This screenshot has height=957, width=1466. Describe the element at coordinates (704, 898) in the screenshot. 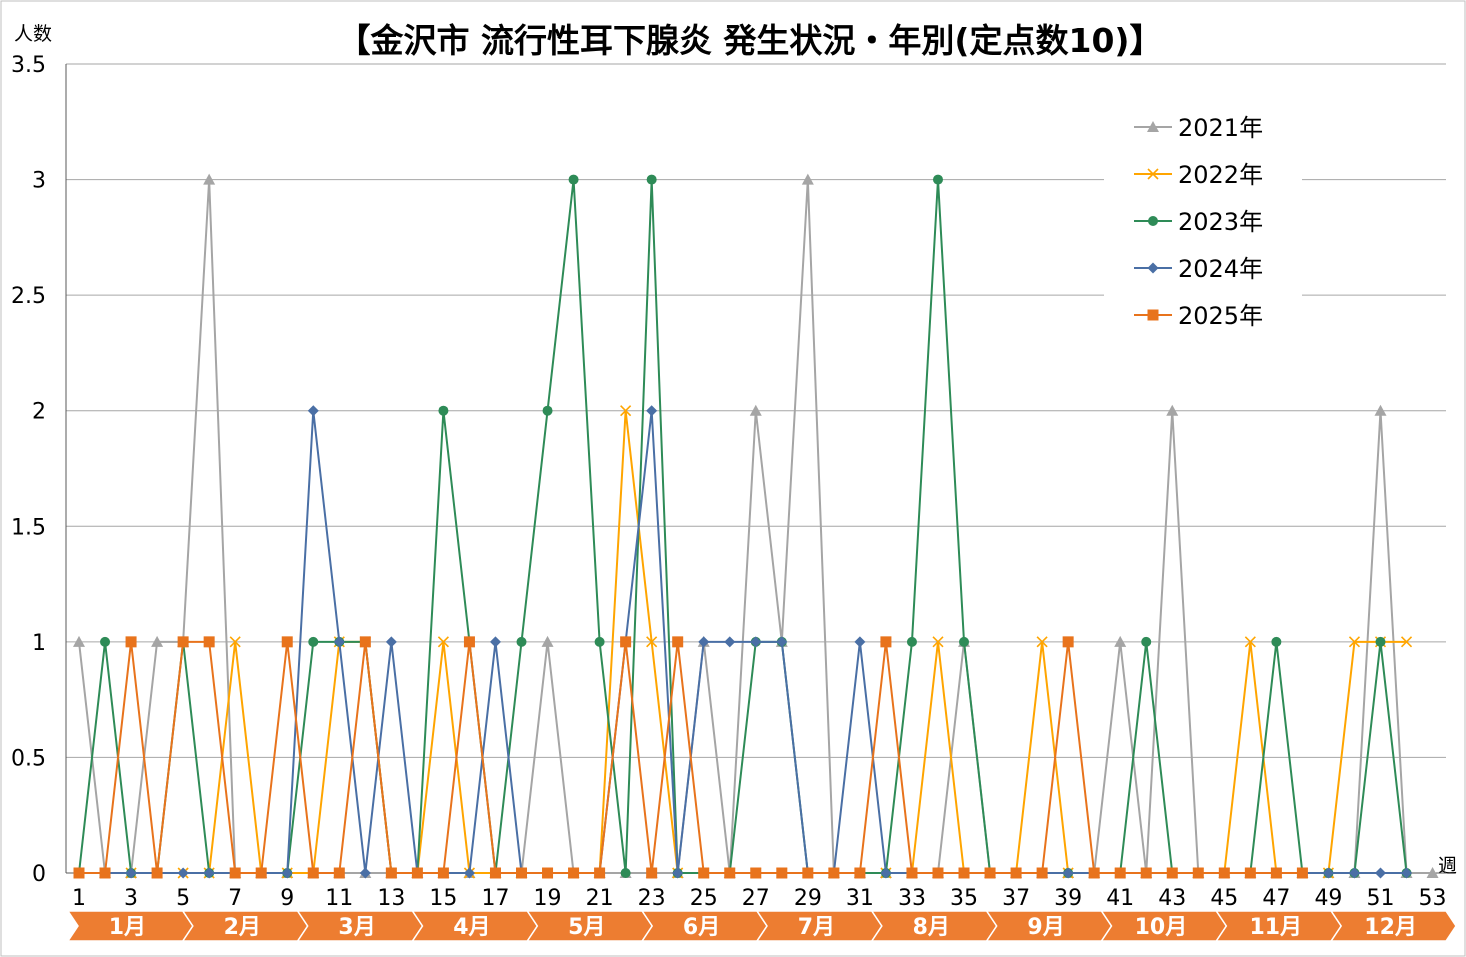

I see `x-tick-label: 25` at that location.